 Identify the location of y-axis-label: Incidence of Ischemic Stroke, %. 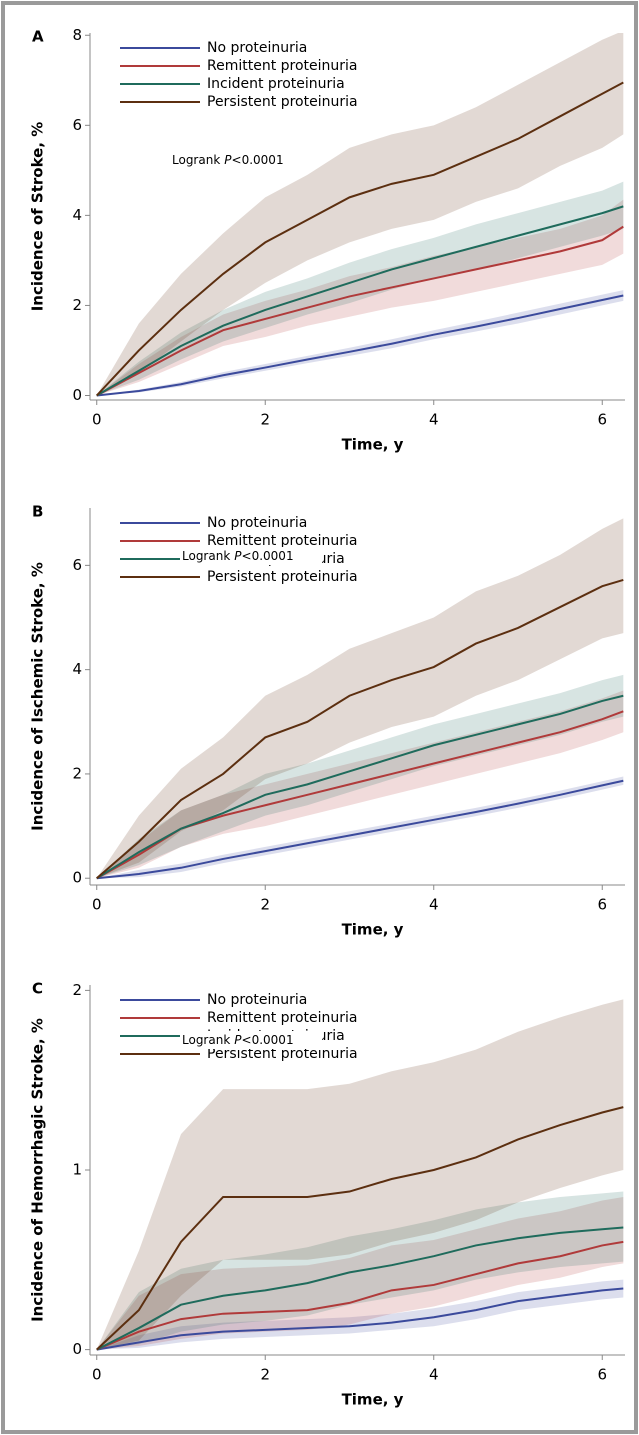
(38, 696).